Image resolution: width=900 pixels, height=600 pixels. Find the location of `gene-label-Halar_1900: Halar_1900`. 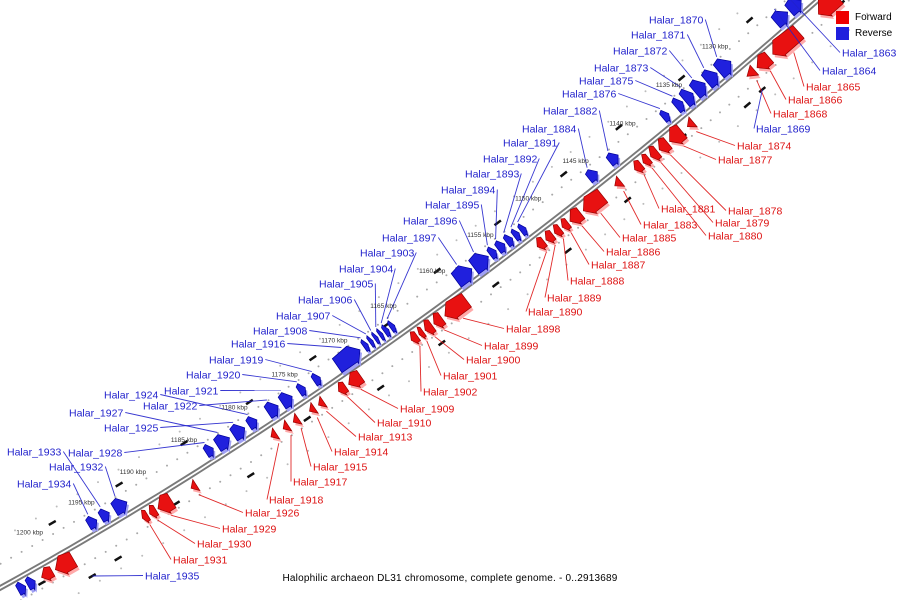

gene-label-Halar_1900: Halar_1900 is located at coordinates (493, 361).